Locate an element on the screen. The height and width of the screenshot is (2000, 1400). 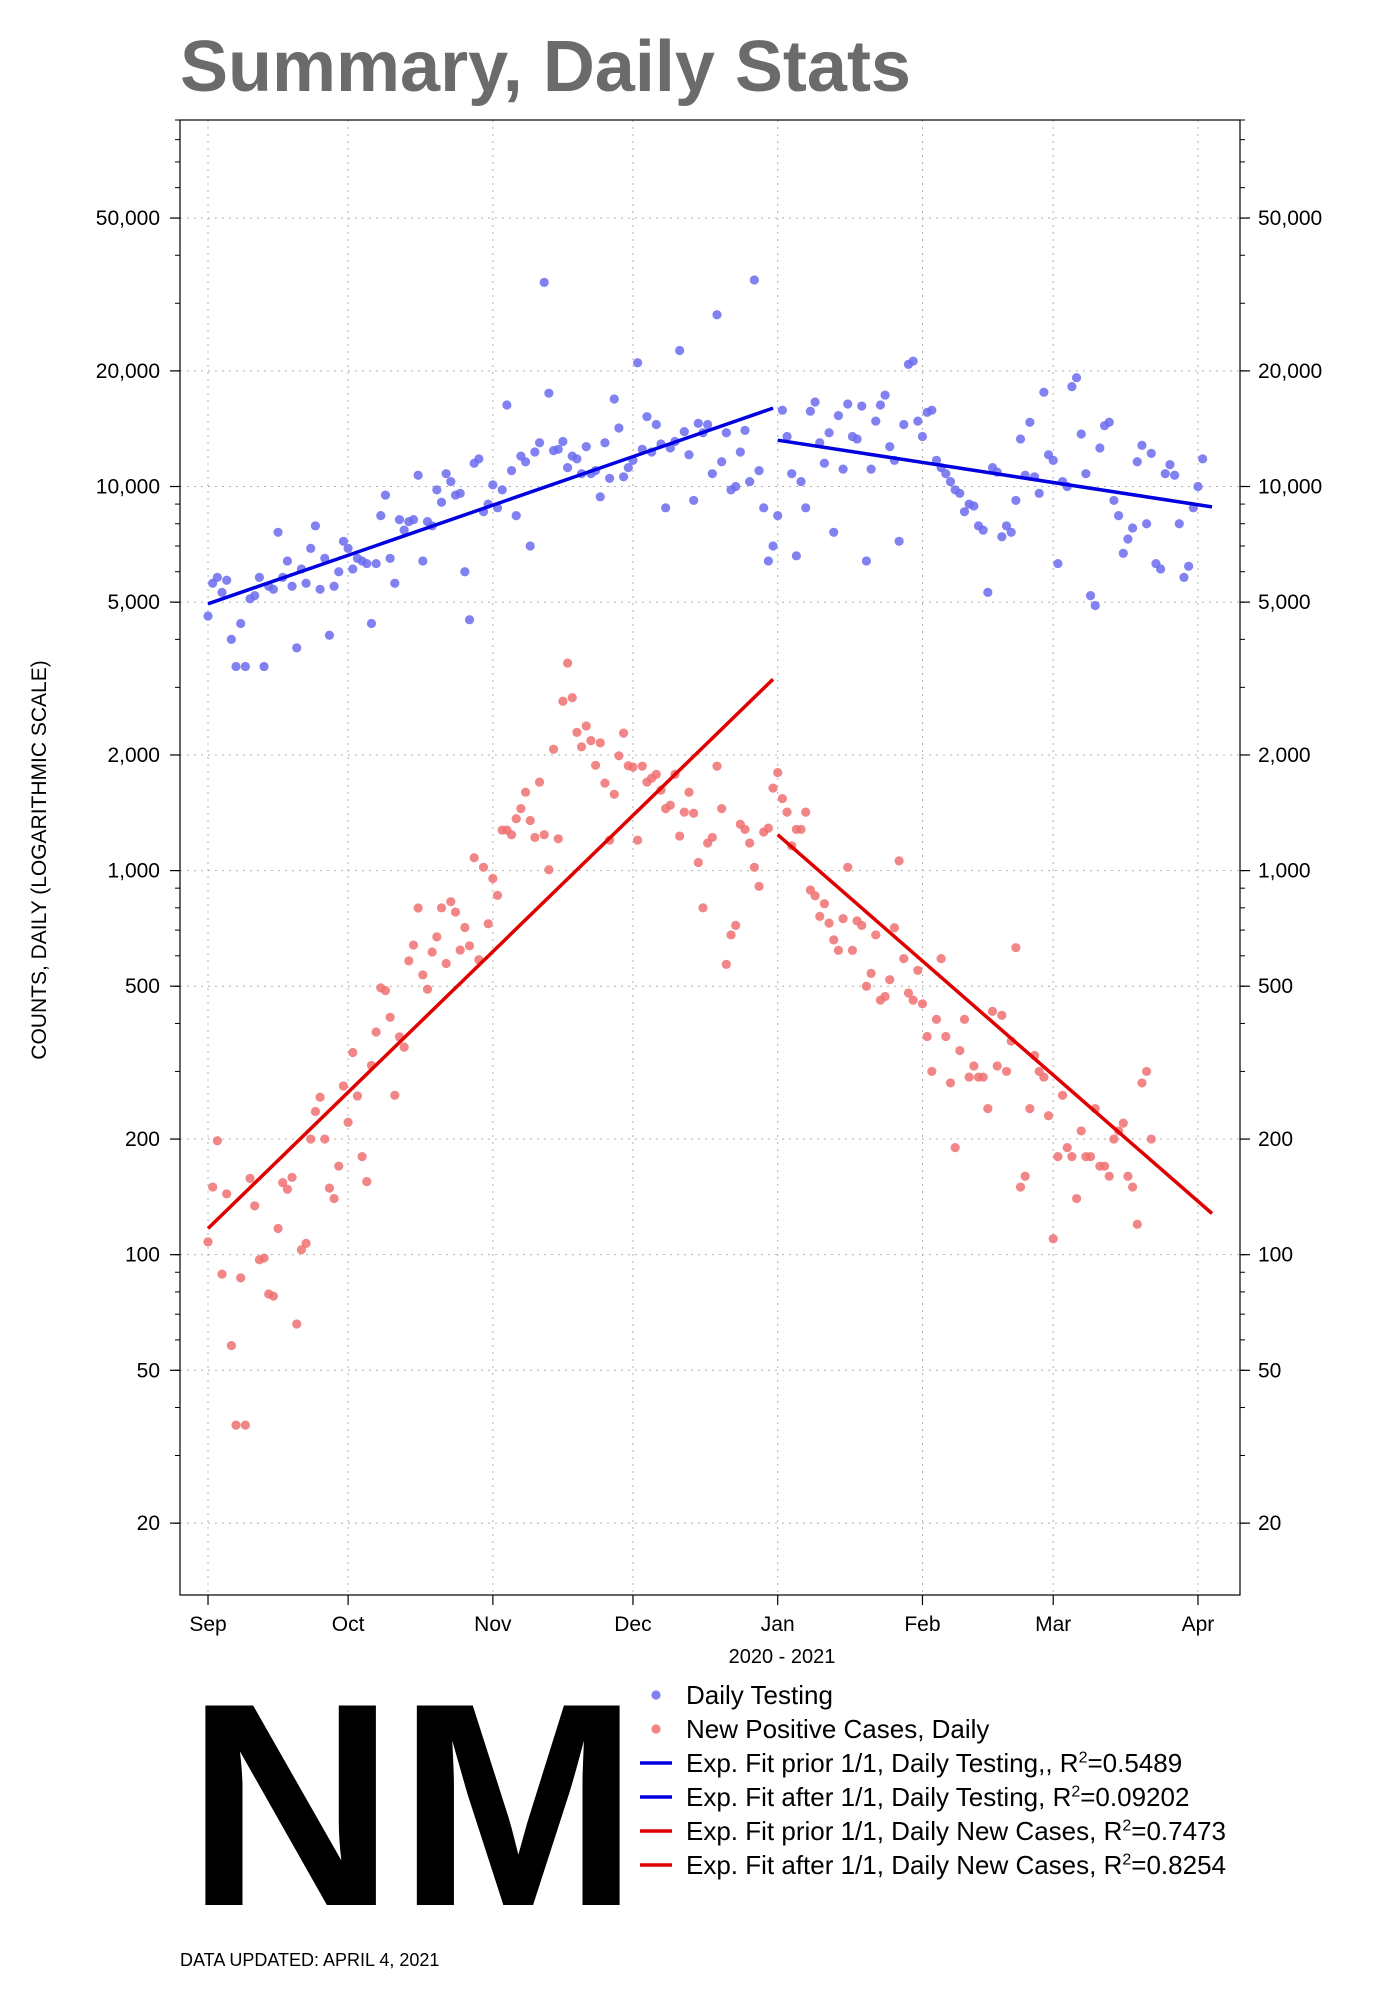
y-tick-label-left: 20 is located at coordinates (148, 1523).